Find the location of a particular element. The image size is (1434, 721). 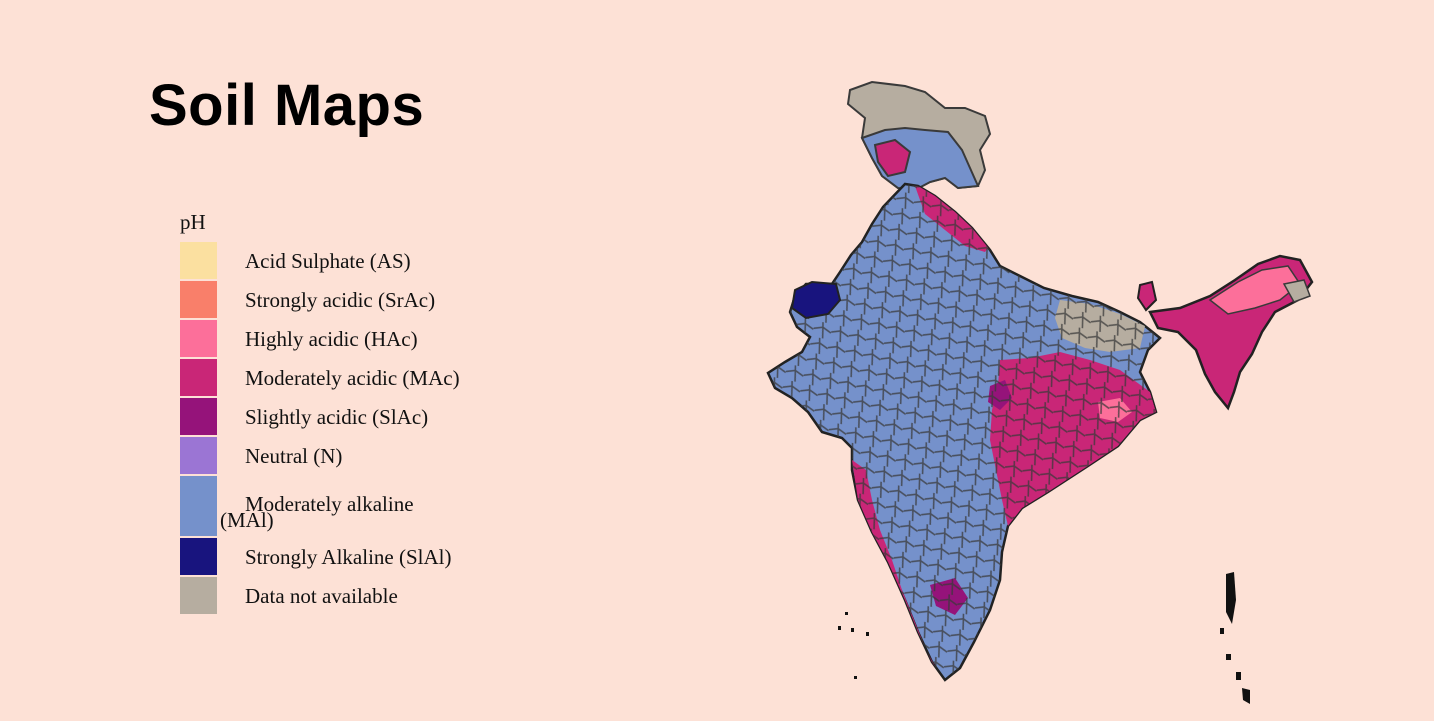

legend-label: Moderately acidic (MAc) is located at coordinates (352, 377).